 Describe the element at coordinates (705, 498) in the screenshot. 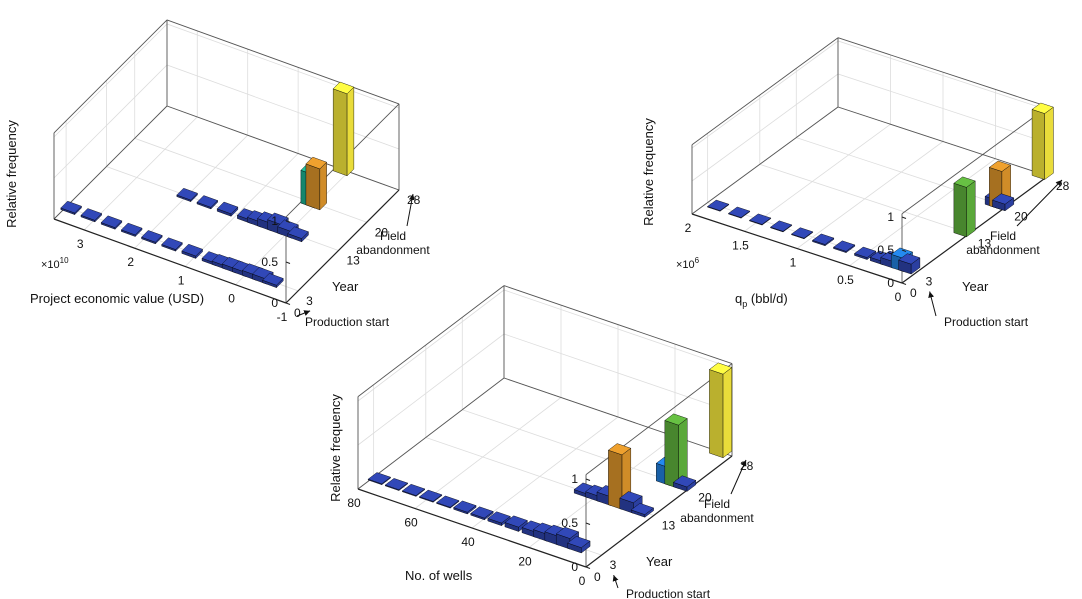

I see `y-tick-label: 20` at that location.